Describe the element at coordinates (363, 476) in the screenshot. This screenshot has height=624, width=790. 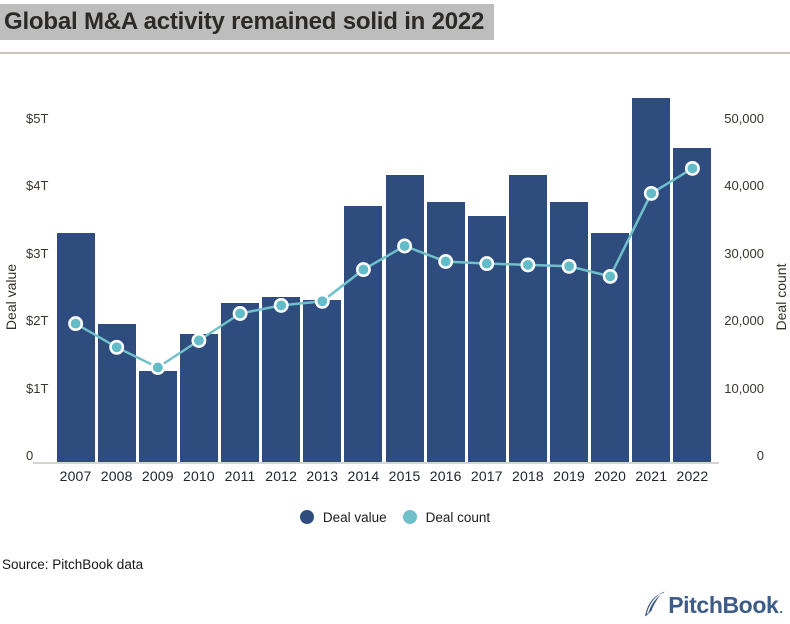
I see `x-label-2014: 2014` at that location.